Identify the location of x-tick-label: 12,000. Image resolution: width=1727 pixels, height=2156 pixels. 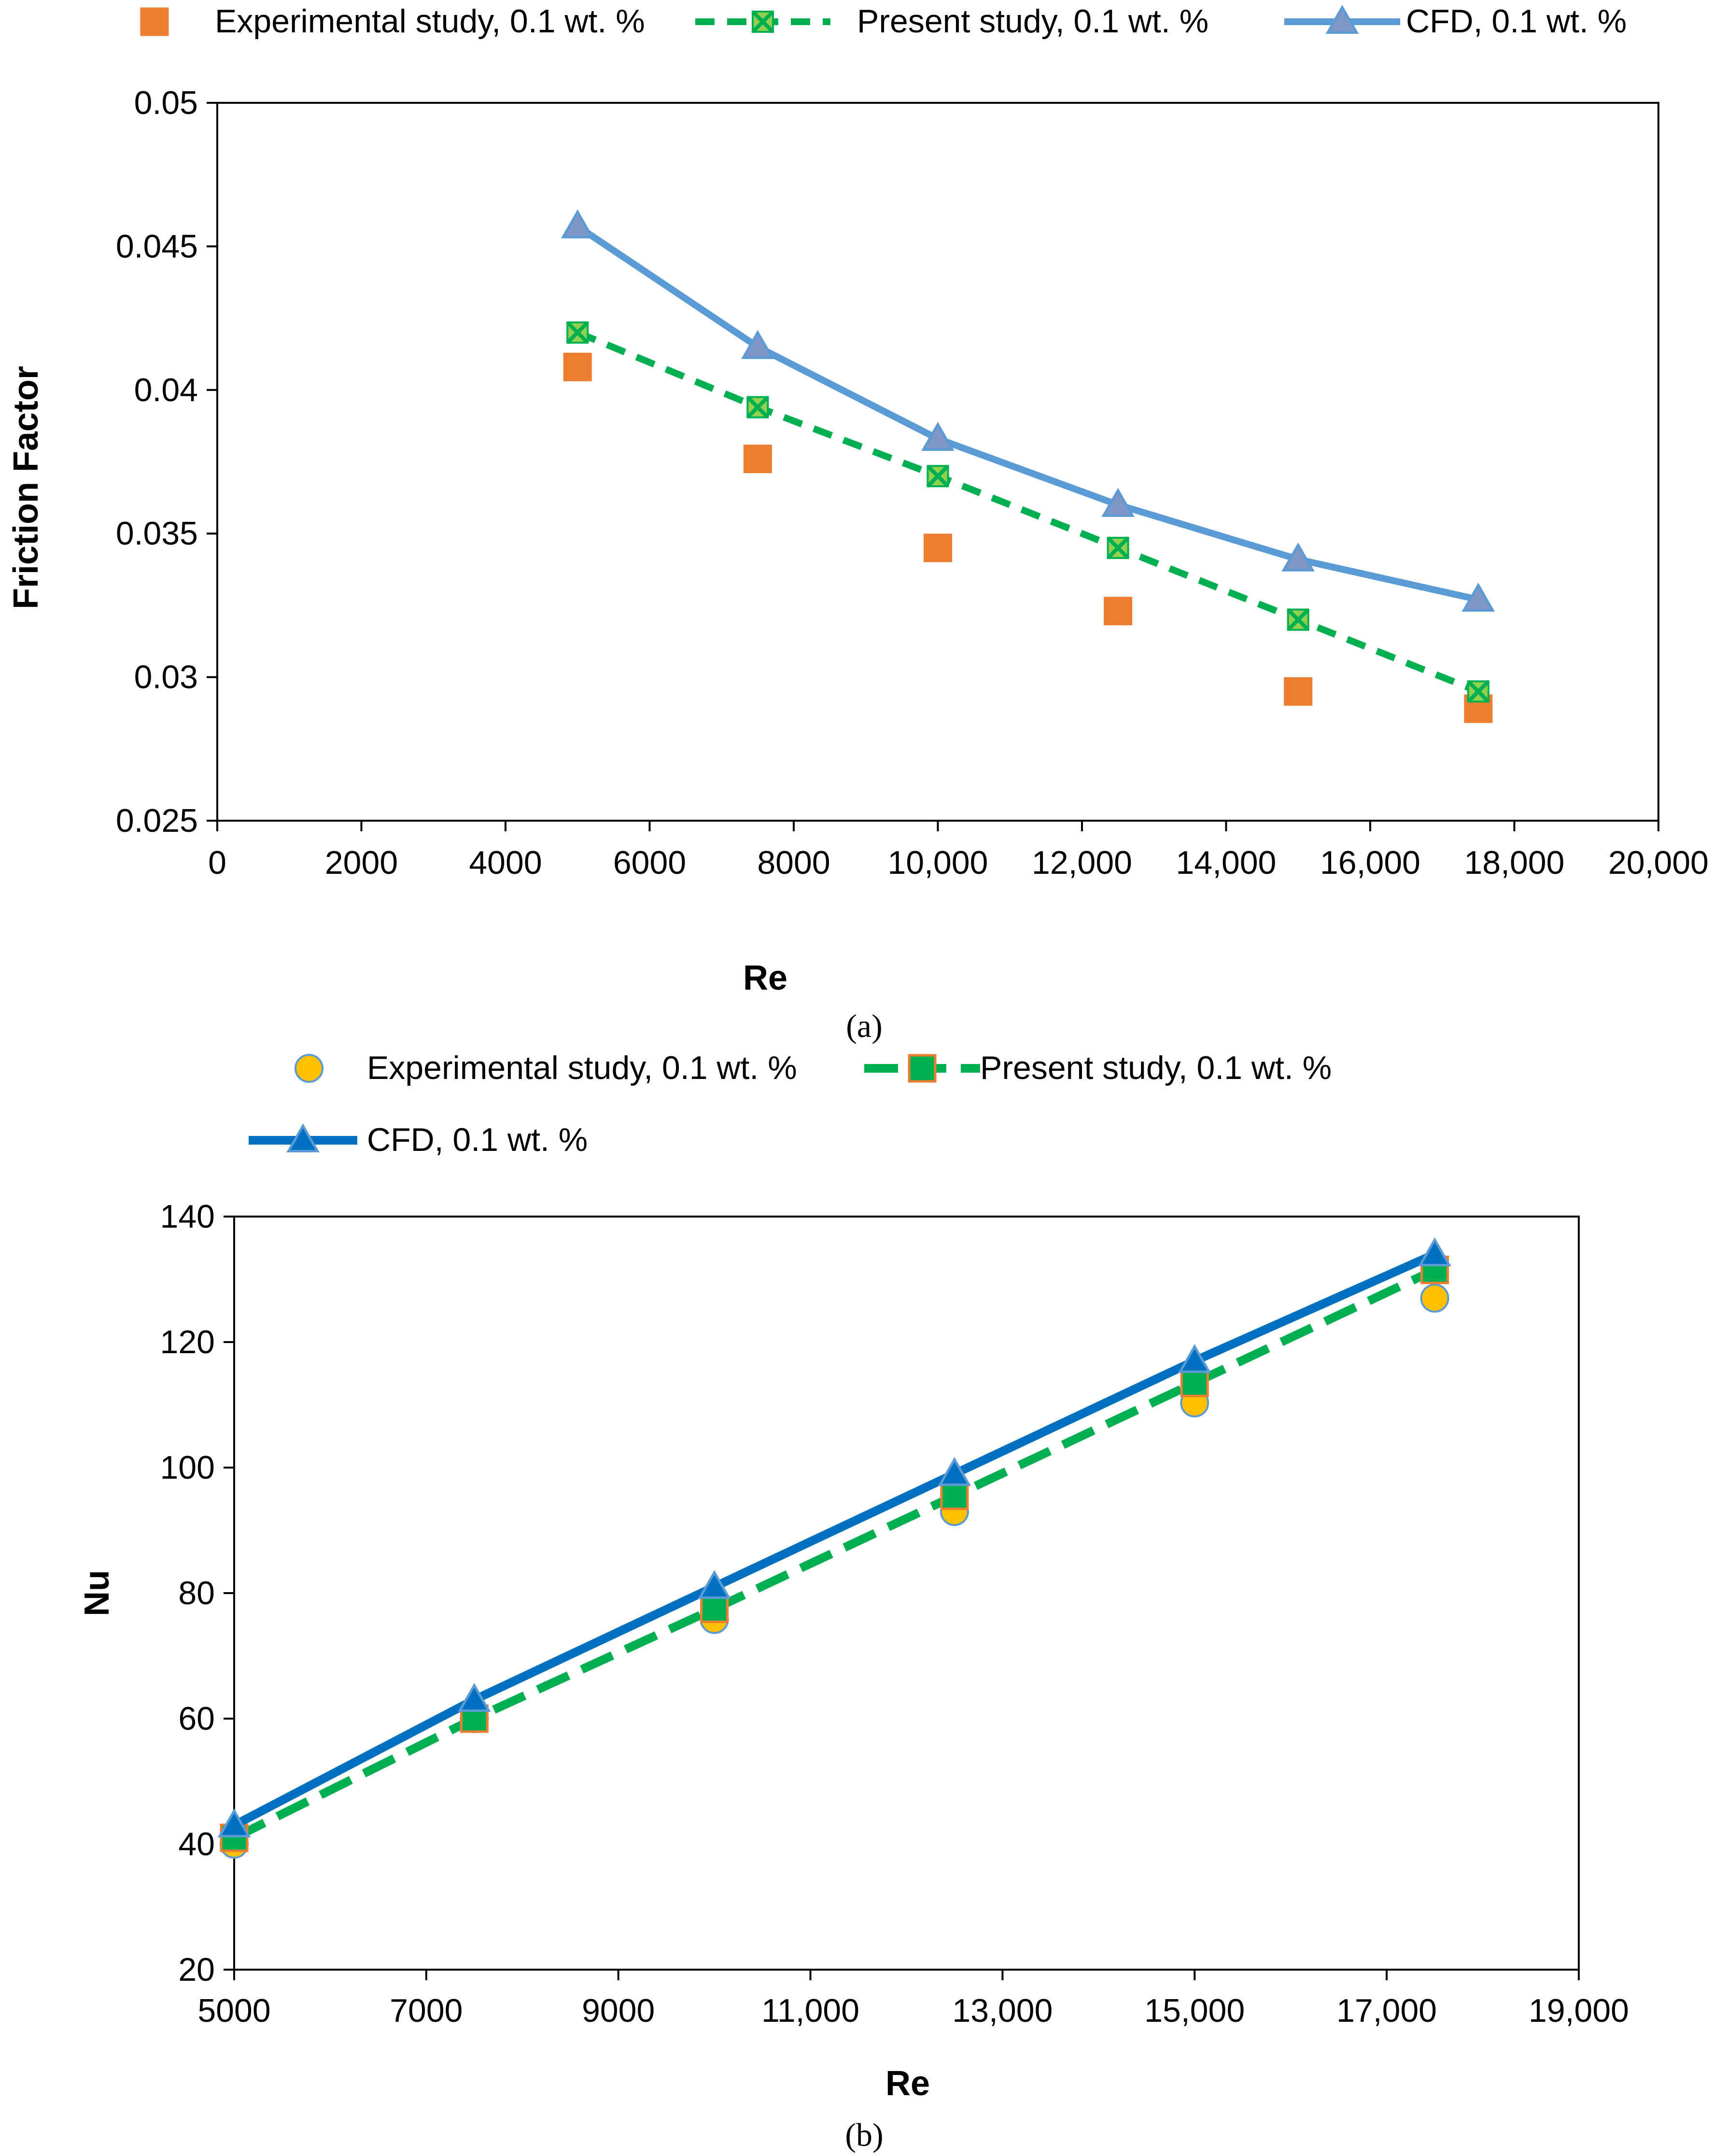
(1082, 863).